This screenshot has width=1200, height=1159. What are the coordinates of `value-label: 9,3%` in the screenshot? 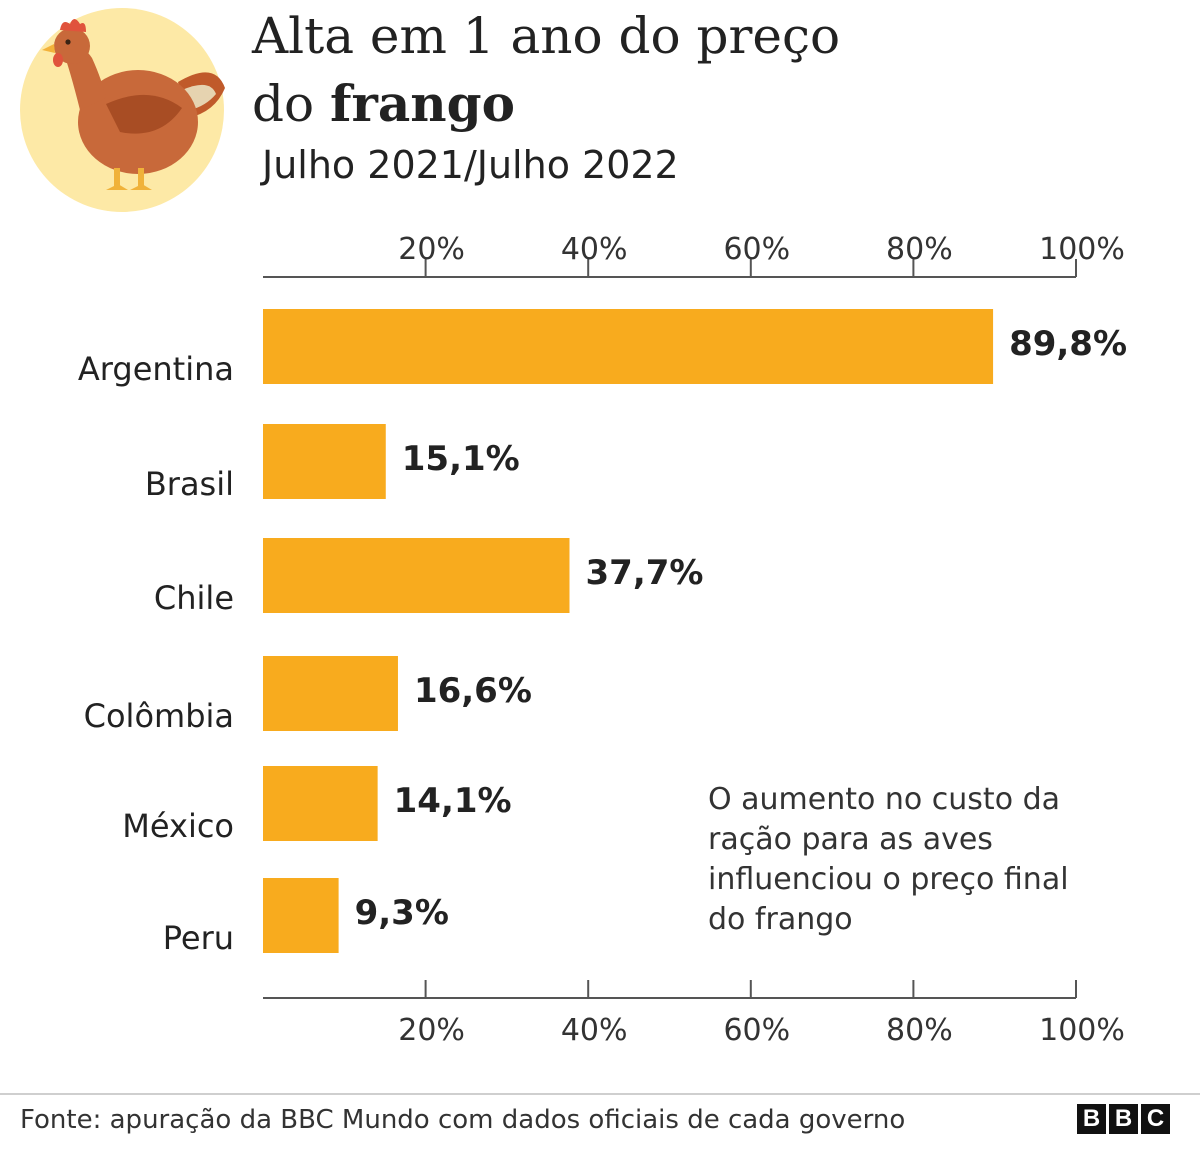 It's located at (402, 913).